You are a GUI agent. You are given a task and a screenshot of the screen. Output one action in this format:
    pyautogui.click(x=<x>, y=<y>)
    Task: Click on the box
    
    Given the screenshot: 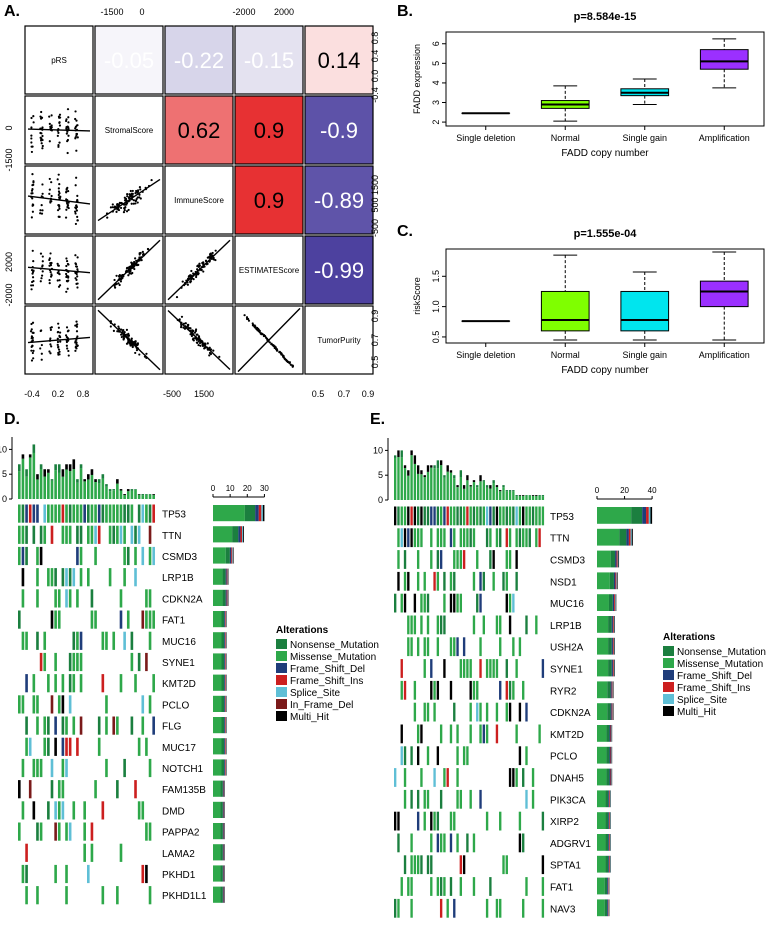 What is the action you would take?
    pyautogui.click(x=724, y=59)
    